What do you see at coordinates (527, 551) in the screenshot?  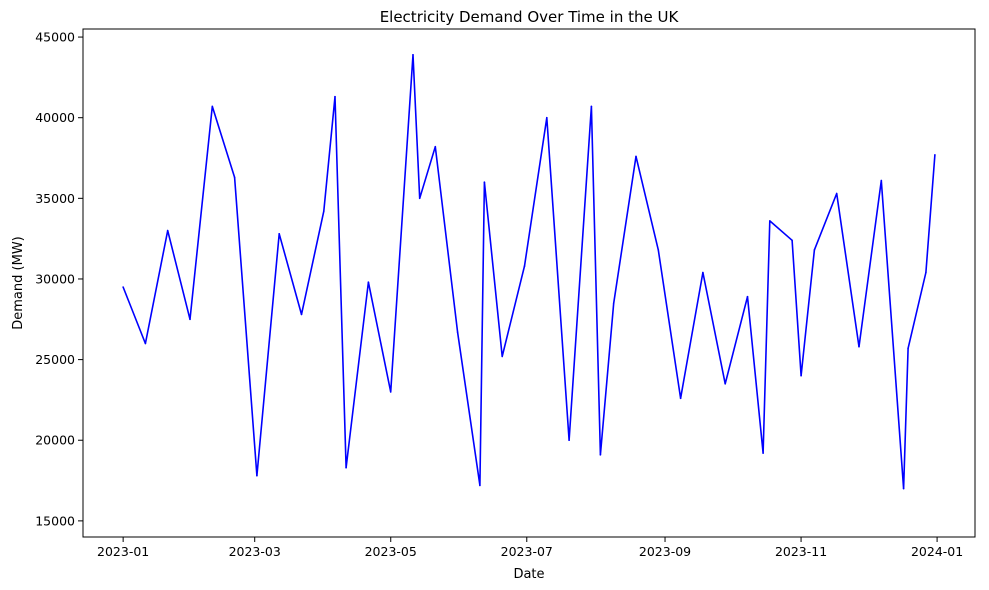 I see `x-tick-label: 2023-07` at bounding box center [527, 551].